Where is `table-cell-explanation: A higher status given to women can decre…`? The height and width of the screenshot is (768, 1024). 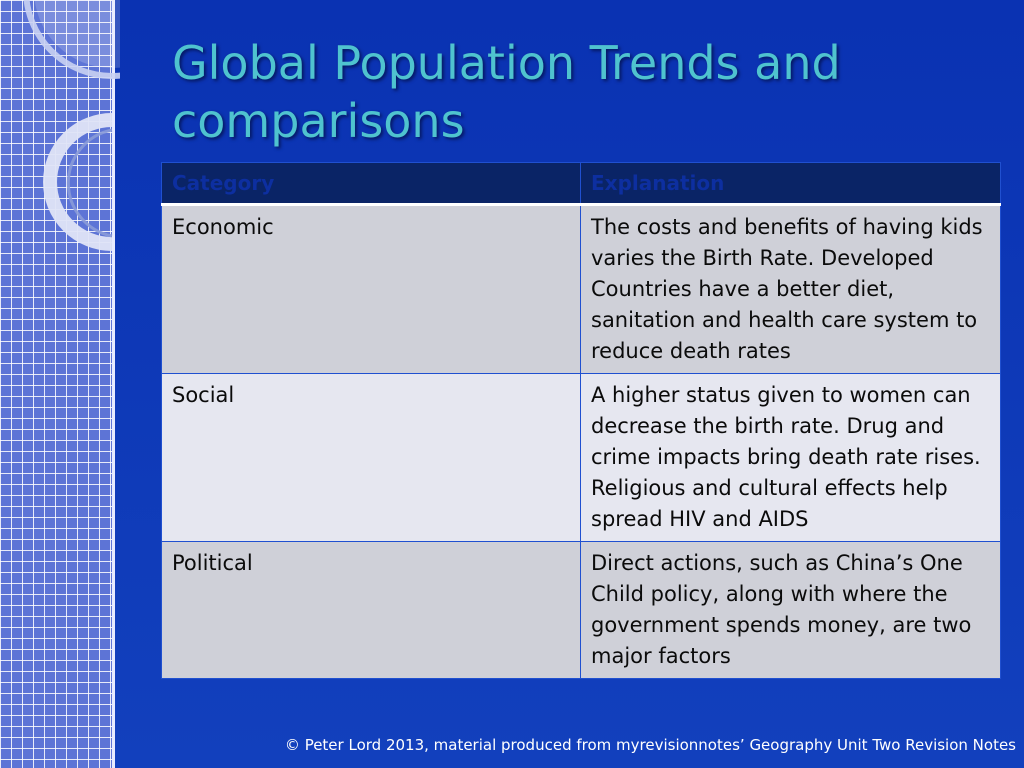
table-cell-explanation: A higher status given to women can decre… is located at coordinates (790, 457).